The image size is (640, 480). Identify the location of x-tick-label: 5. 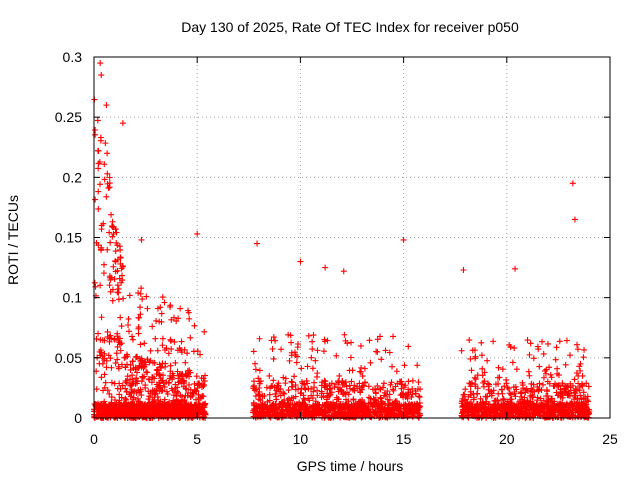
(197, 439).